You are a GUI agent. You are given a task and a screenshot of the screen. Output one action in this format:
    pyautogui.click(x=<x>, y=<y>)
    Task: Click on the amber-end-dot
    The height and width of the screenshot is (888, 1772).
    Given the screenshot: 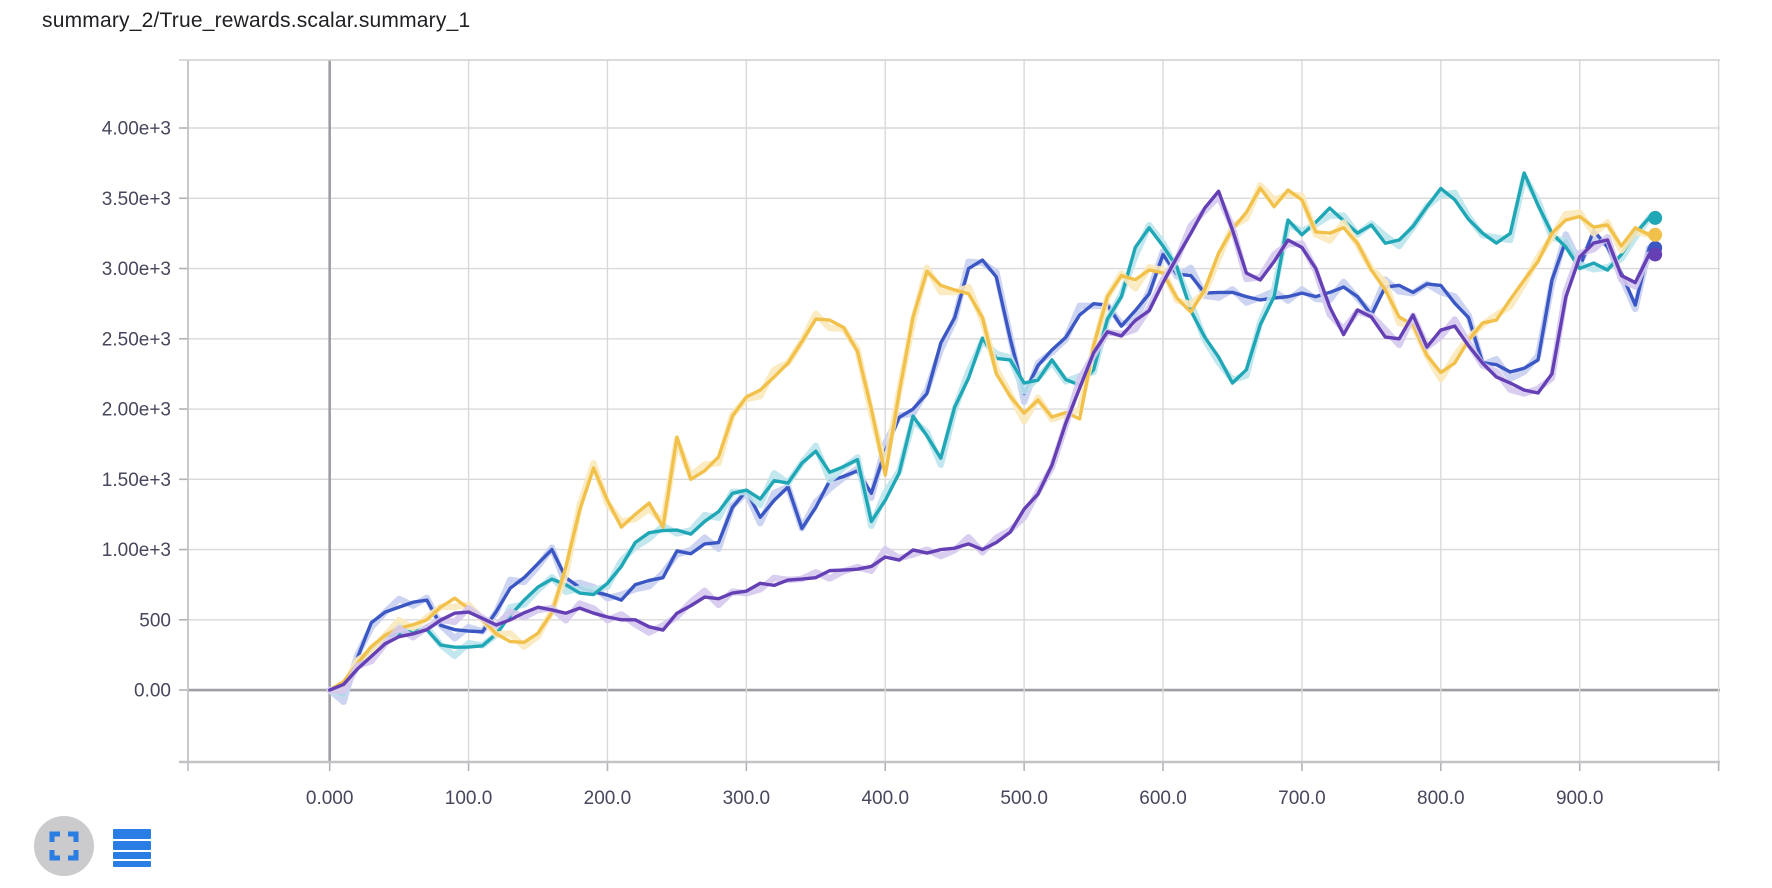 What is the action you would take?
    pyautogui.click(x=1655, y=234)
    